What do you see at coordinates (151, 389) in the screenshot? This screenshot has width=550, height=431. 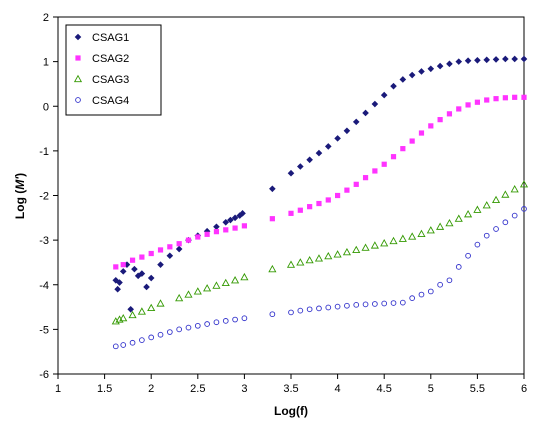 I see `x-tick-label: 2` at bounding box center [151, 389].